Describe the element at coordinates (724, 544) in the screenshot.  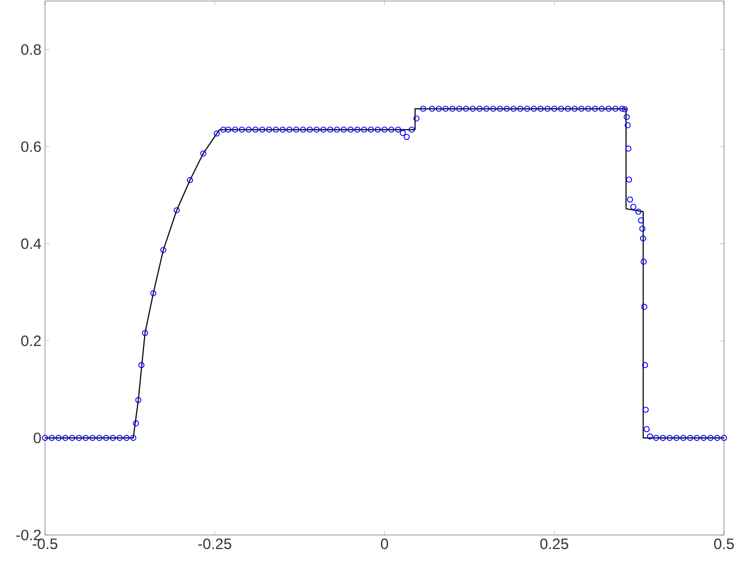
I see `x-tick-label: 0.5` at that location.